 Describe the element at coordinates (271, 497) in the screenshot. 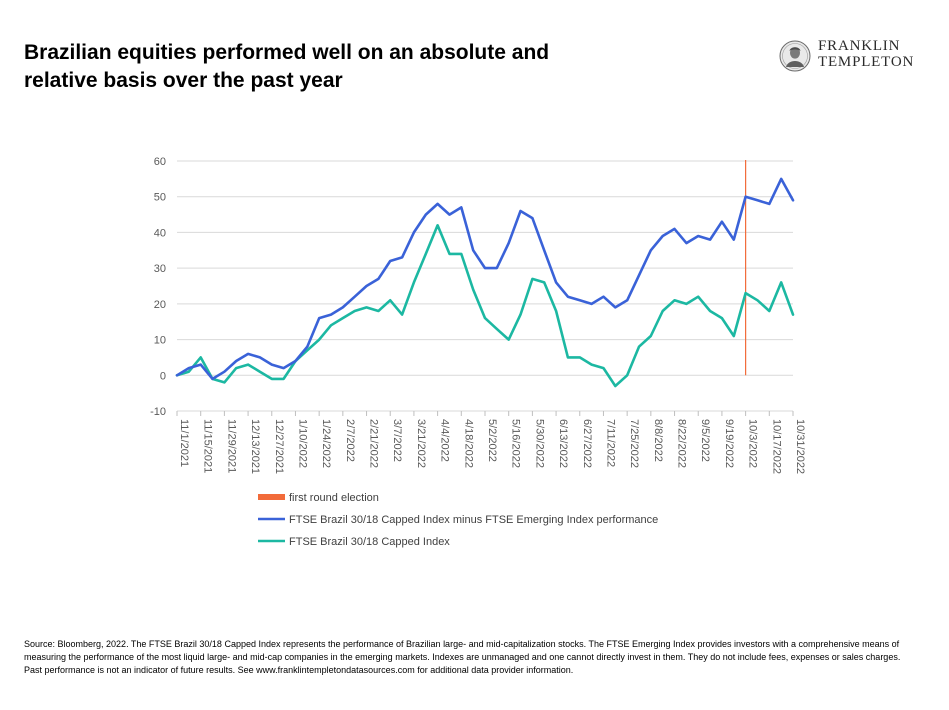

I see `legend-swatch-election` at that location.